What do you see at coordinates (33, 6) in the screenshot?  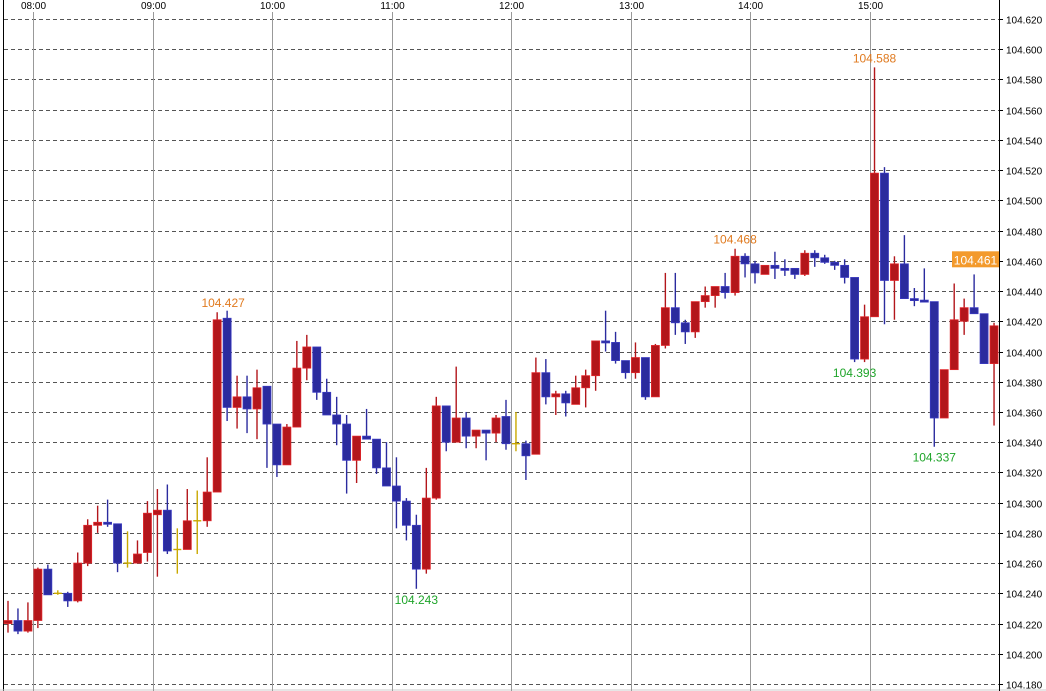 I see `time-tick-label: 08:00` at bounding box center [33, 6].